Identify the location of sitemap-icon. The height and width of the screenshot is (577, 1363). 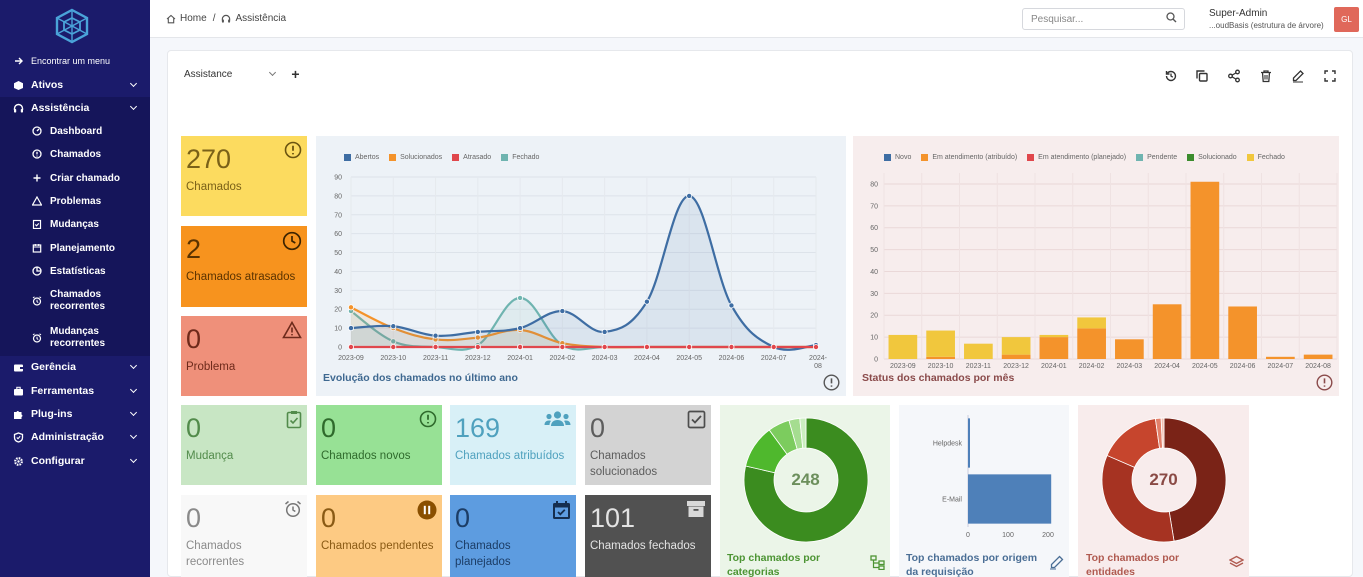
(877, 562).